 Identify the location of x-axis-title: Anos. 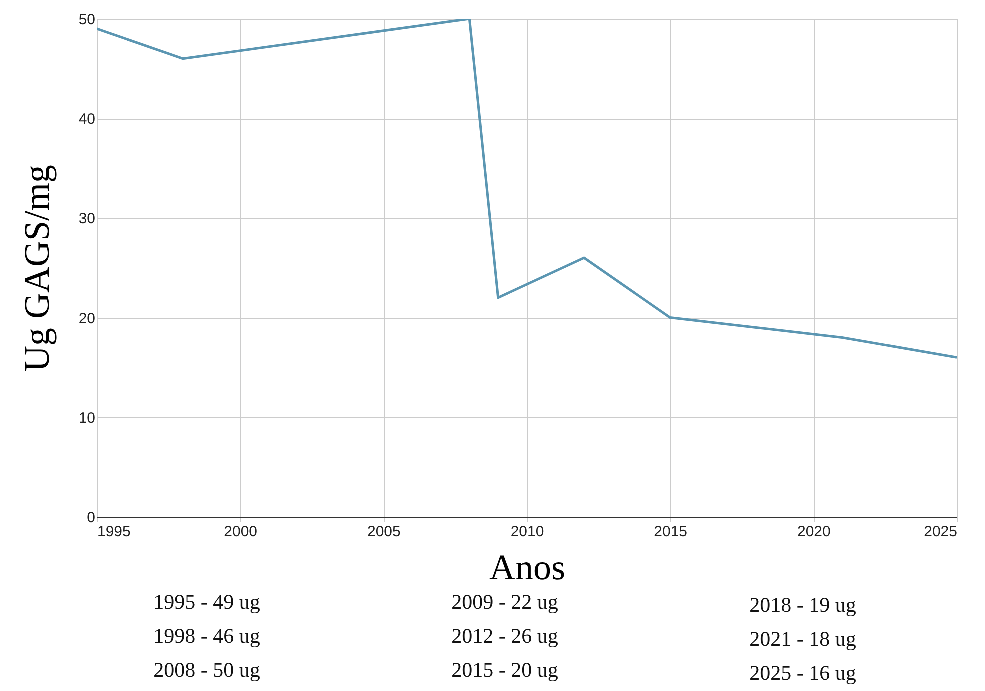
(527, 568).